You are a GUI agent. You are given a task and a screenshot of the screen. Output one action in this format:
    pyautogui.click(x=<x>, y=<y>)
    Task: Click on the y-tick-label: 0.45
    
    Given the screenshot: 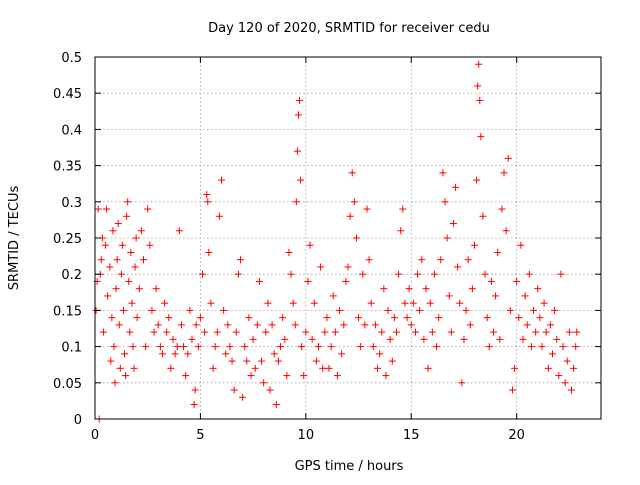 What is the action you would take?
    pyautogui.click(x=67, y=94)
    